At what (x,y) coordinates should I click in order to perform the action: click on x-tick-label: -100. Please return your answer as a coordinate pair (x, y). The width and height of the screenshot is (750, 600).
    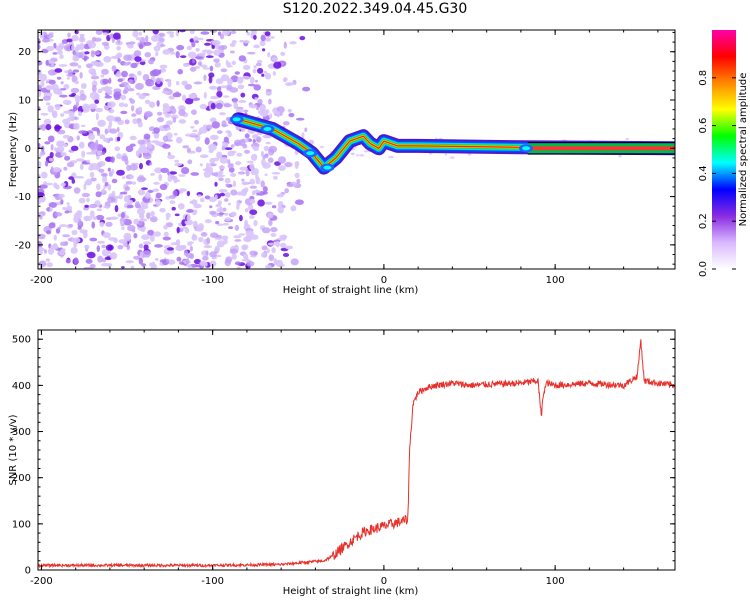
    Looking at the image, I should click on (212, 280).